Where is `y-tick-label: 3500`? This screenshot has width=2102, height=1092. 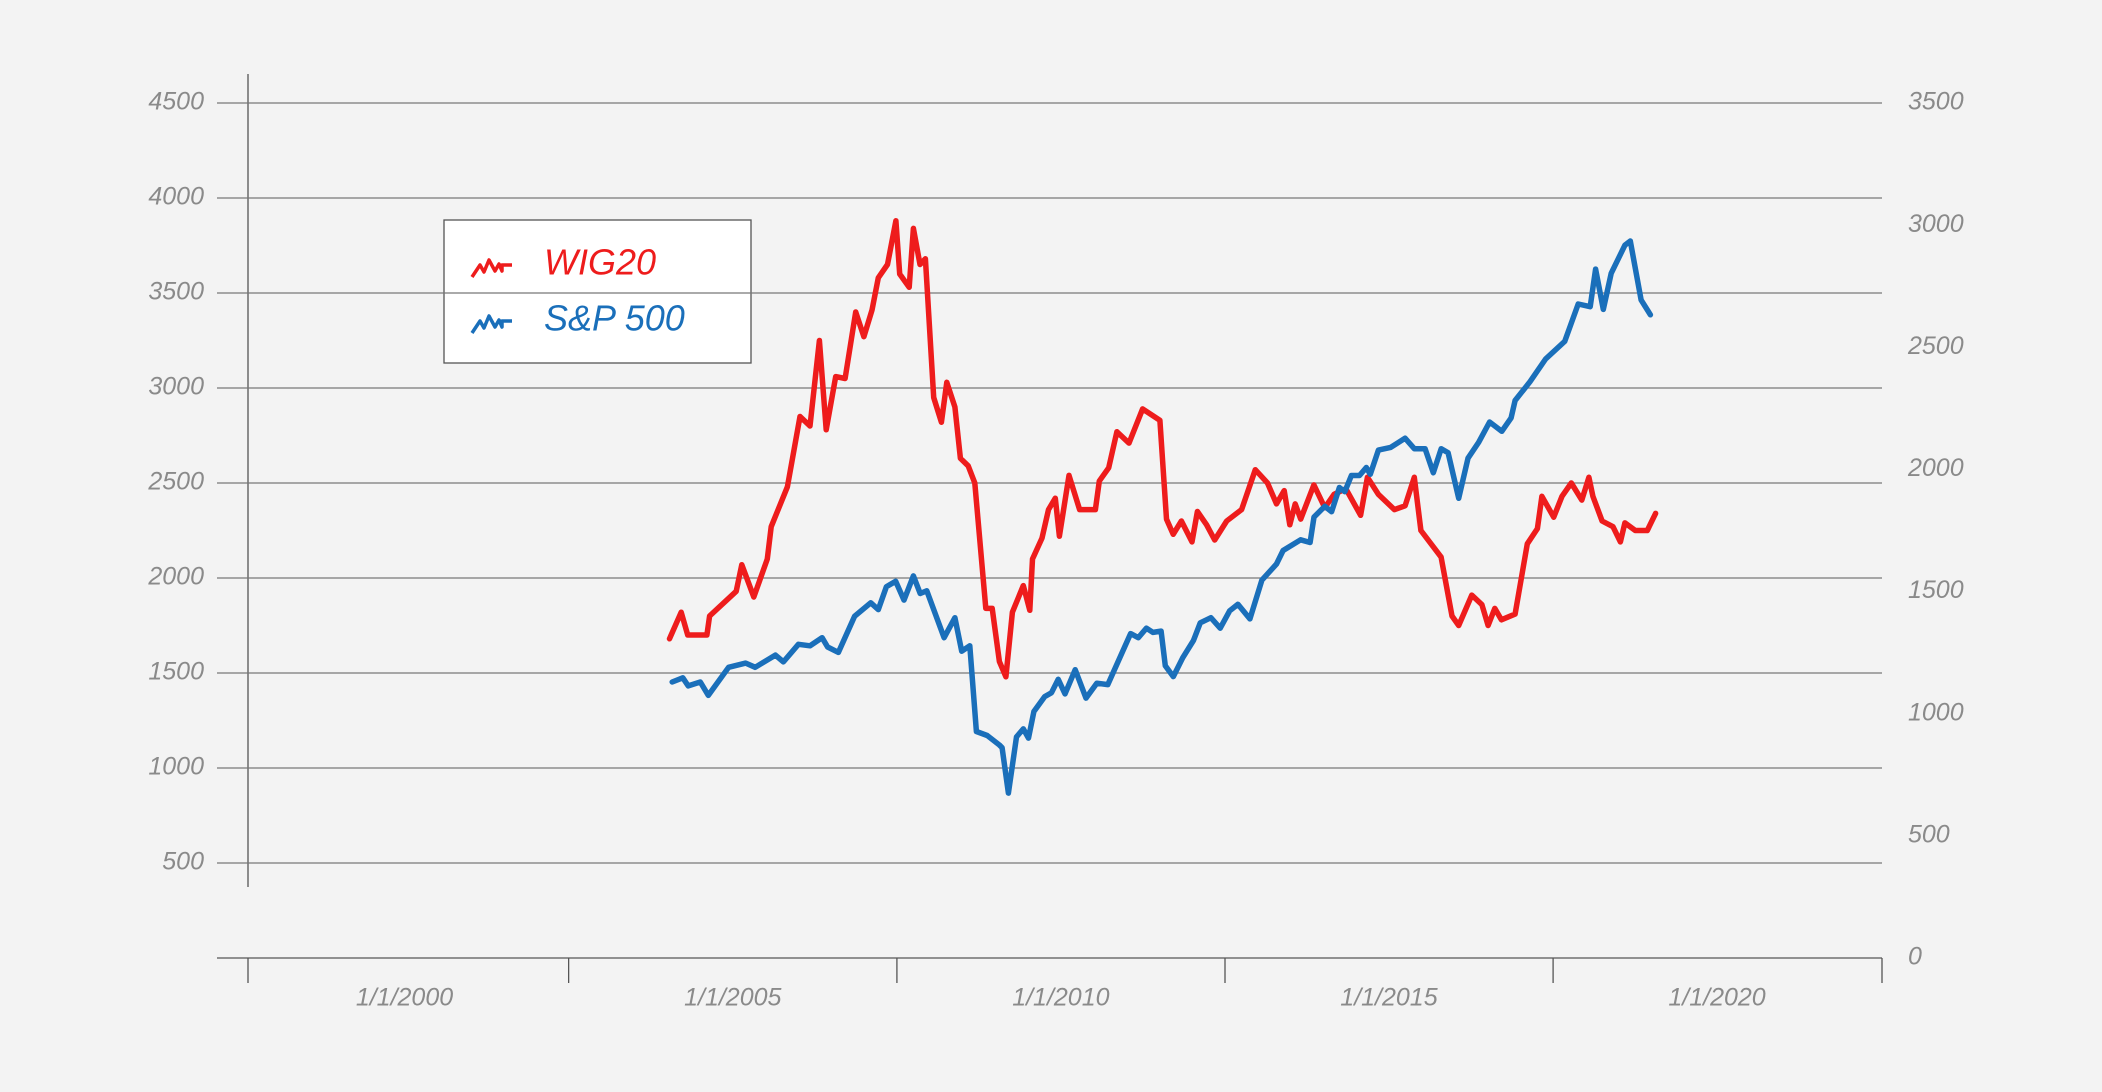 y-tick-label: 3500 is located at coordinates (176, 292).